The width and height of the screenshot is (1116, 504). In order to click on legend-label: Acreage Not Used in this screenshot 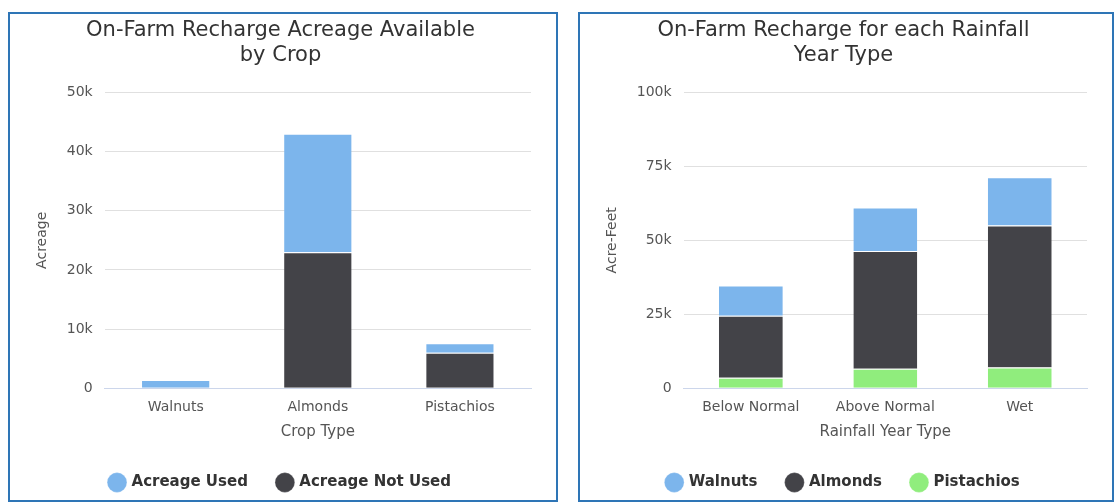, I will do `click(375, 481)`.